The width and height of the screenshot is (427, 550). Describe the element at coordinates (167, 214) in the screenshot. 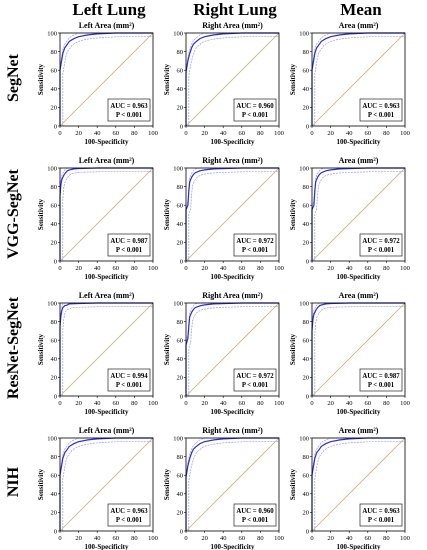

I see `y-axis-label: Sensitivity` at that location.